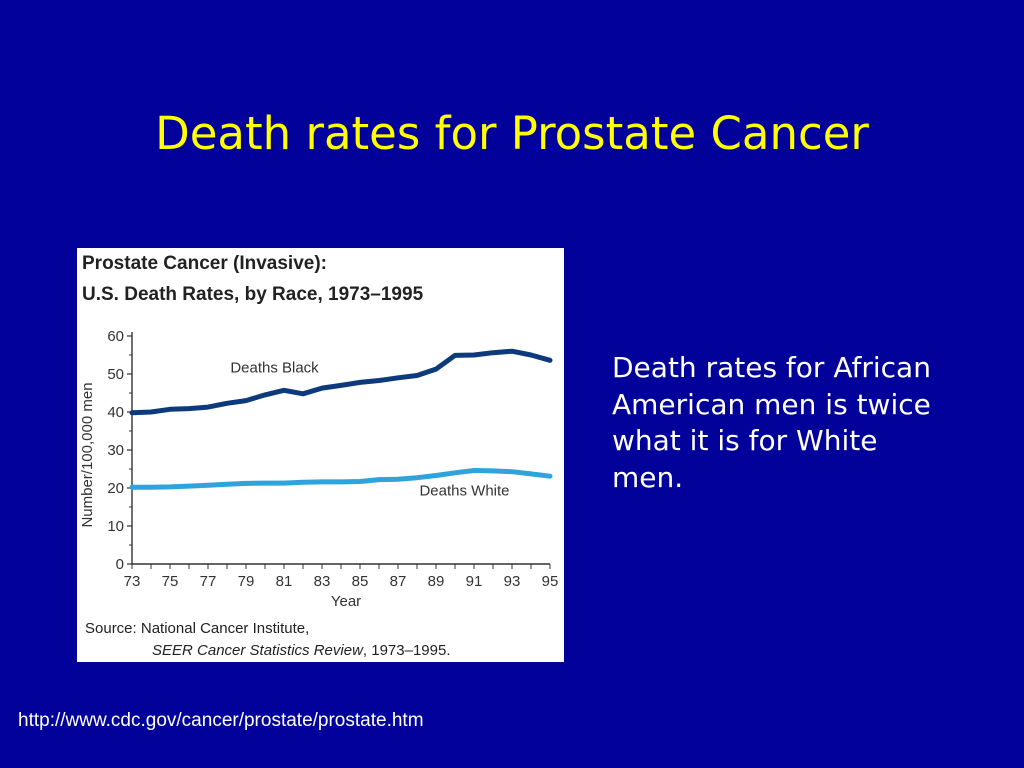 The height and width of the screenshot is (768, 1024). Describe the element at coordinates (197, 628) in the screenshot. I see `source-line-1: Source: National Cancer Institute,` at that location.